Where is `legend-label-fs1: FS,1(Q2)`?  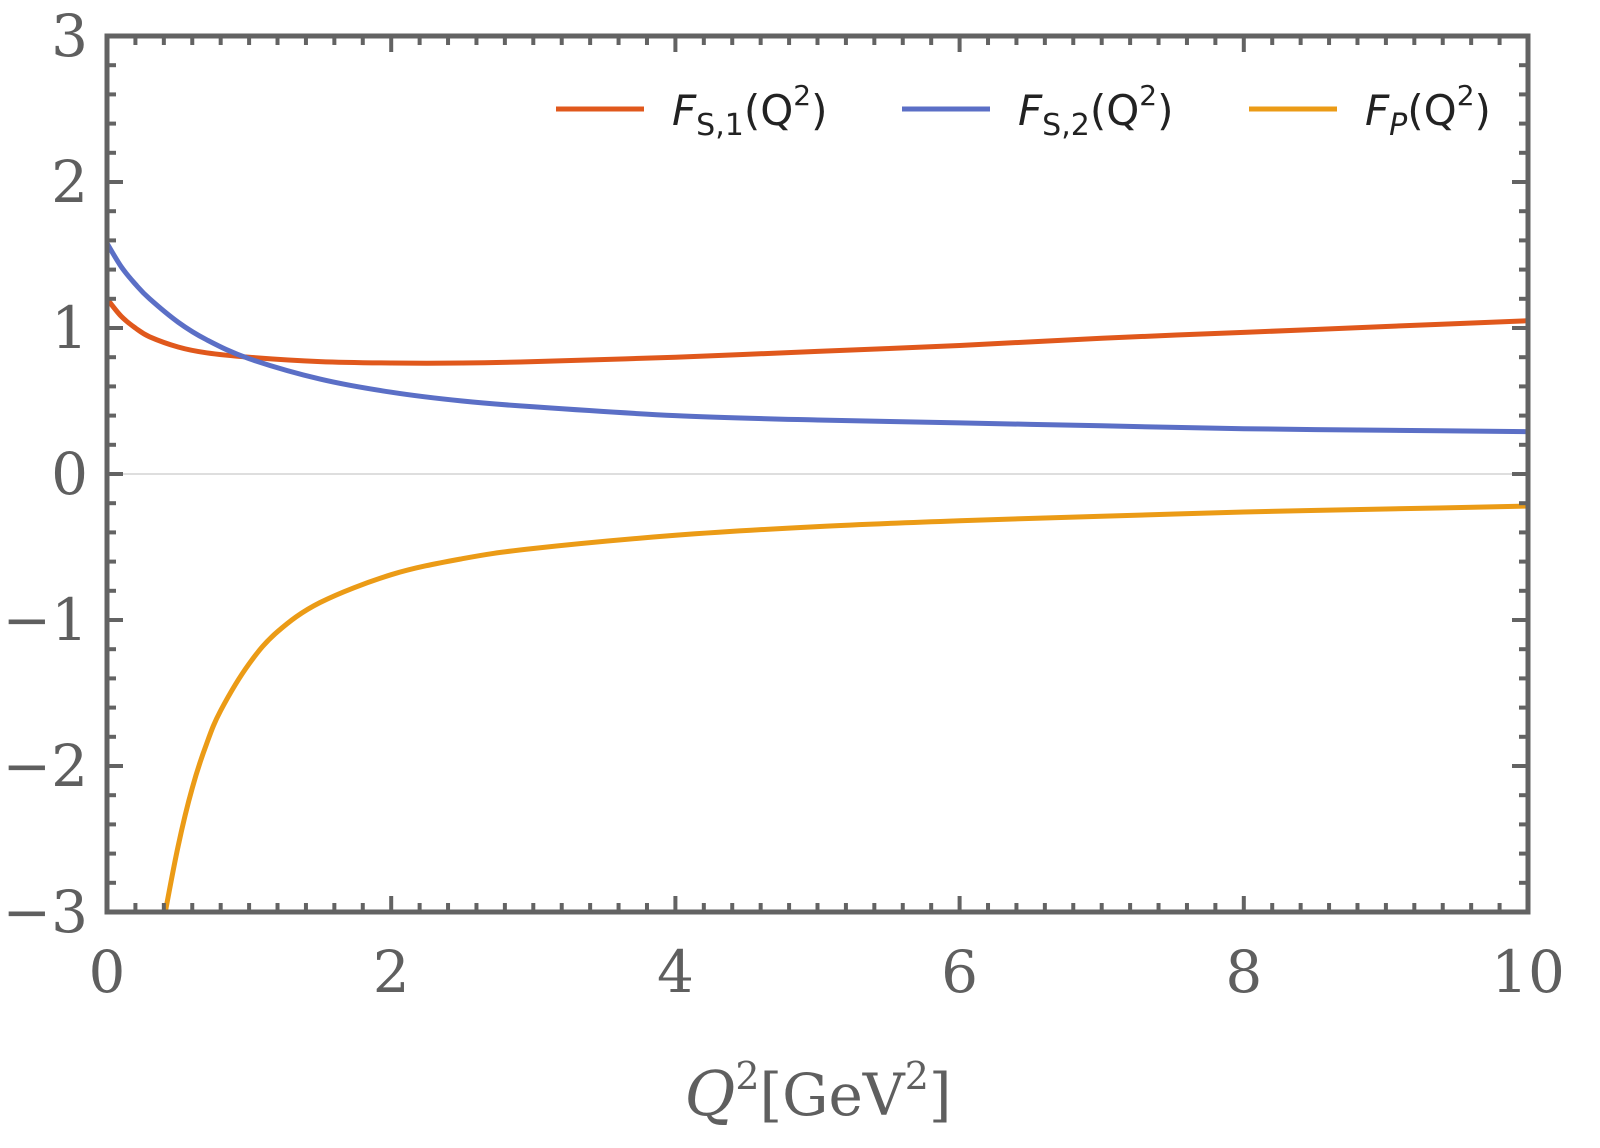 legend-label-fs1: FS,1(Q2) is located at coordinates (750, 111).